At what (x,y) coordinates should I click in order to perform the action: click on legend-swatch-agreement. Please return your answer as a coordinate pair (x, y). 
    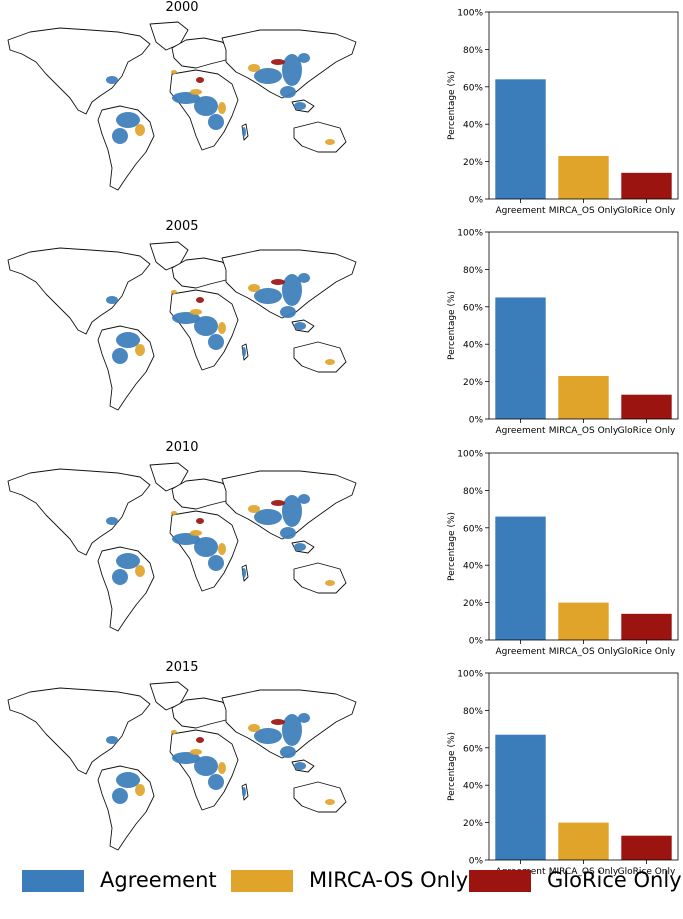
    Looking at the image, I should click on (53, 881).